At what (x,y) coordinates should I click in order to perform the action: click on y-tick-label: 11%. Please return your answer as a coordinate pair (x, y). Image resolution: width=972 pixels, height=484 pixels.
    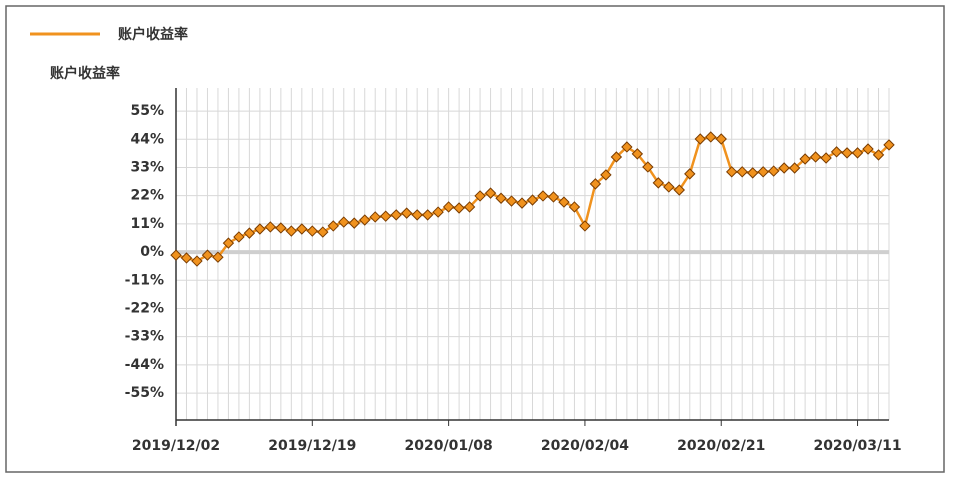
    Looking at the image, I should click on (147, 224).